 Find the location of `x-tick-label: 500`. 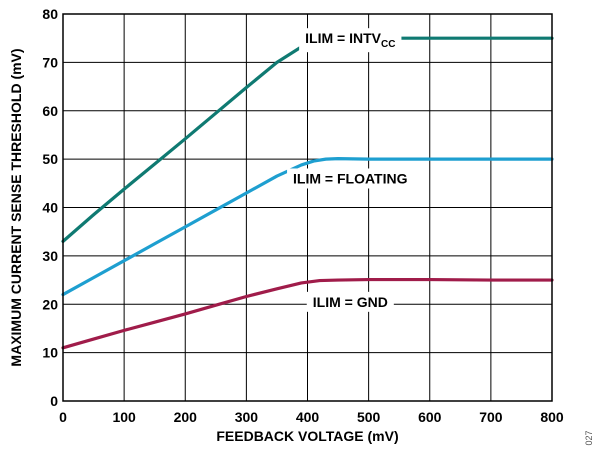

x-tick-label: 500 is located at coordinates (369, 417).